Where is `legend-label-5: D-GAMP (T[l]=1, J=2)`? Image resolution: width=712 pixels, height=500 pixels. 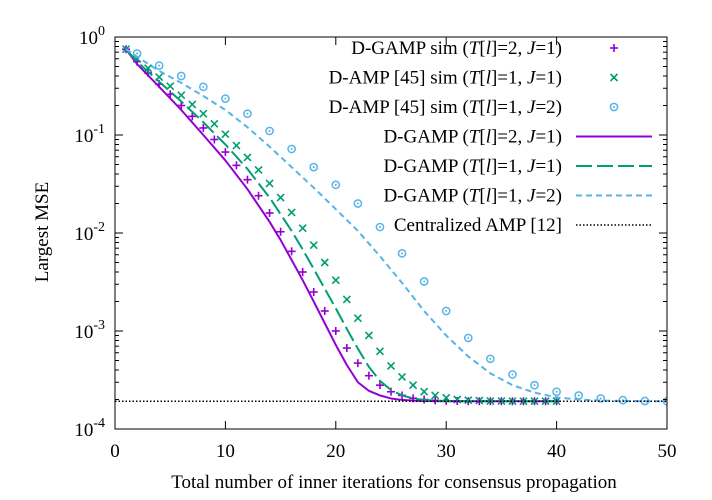 legend-label-5: D-GAMP (T[l]=1, J=2) is located at coordinates (472, 196).